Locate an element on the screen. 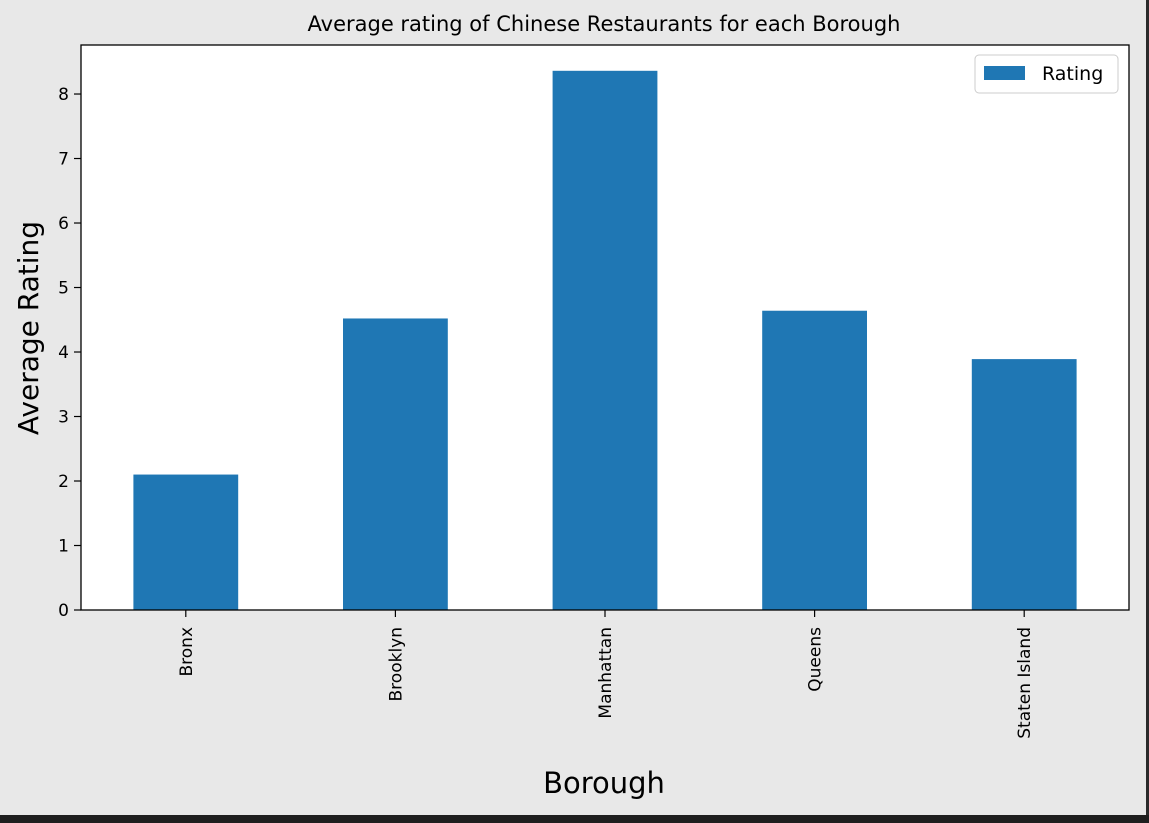 This screenshot has height=823, width=1149. x-tick-label: Staten Island is located at coordinates (1025, 683).